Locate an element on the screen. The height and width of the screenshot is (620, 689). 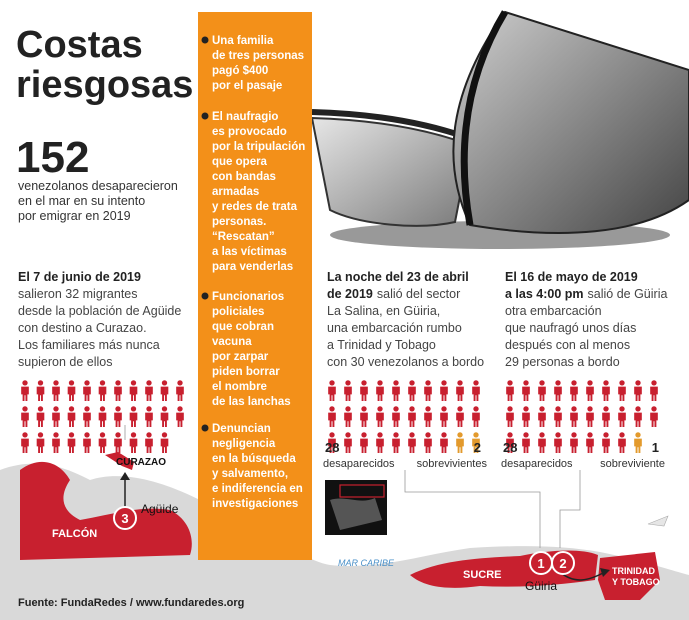
story-text: salieron 32 migrantes is located at coordinates (78, 294).